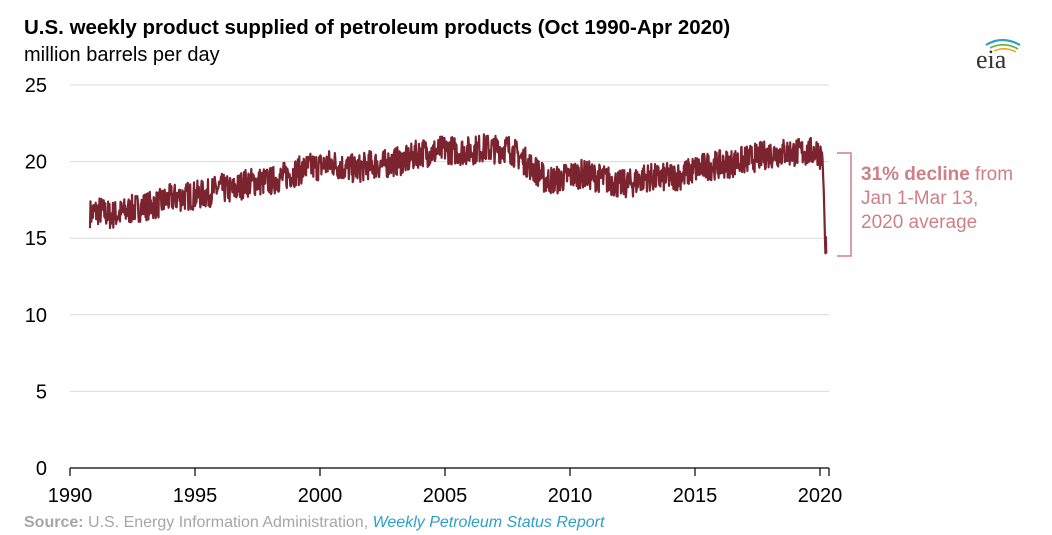 The width and height of the screenshot is (1052, 535). What do you see at coordinates (320, 496) in the screenshot?
I see `x-tick-label-2000: 2000` at bounding box center [320, 496].